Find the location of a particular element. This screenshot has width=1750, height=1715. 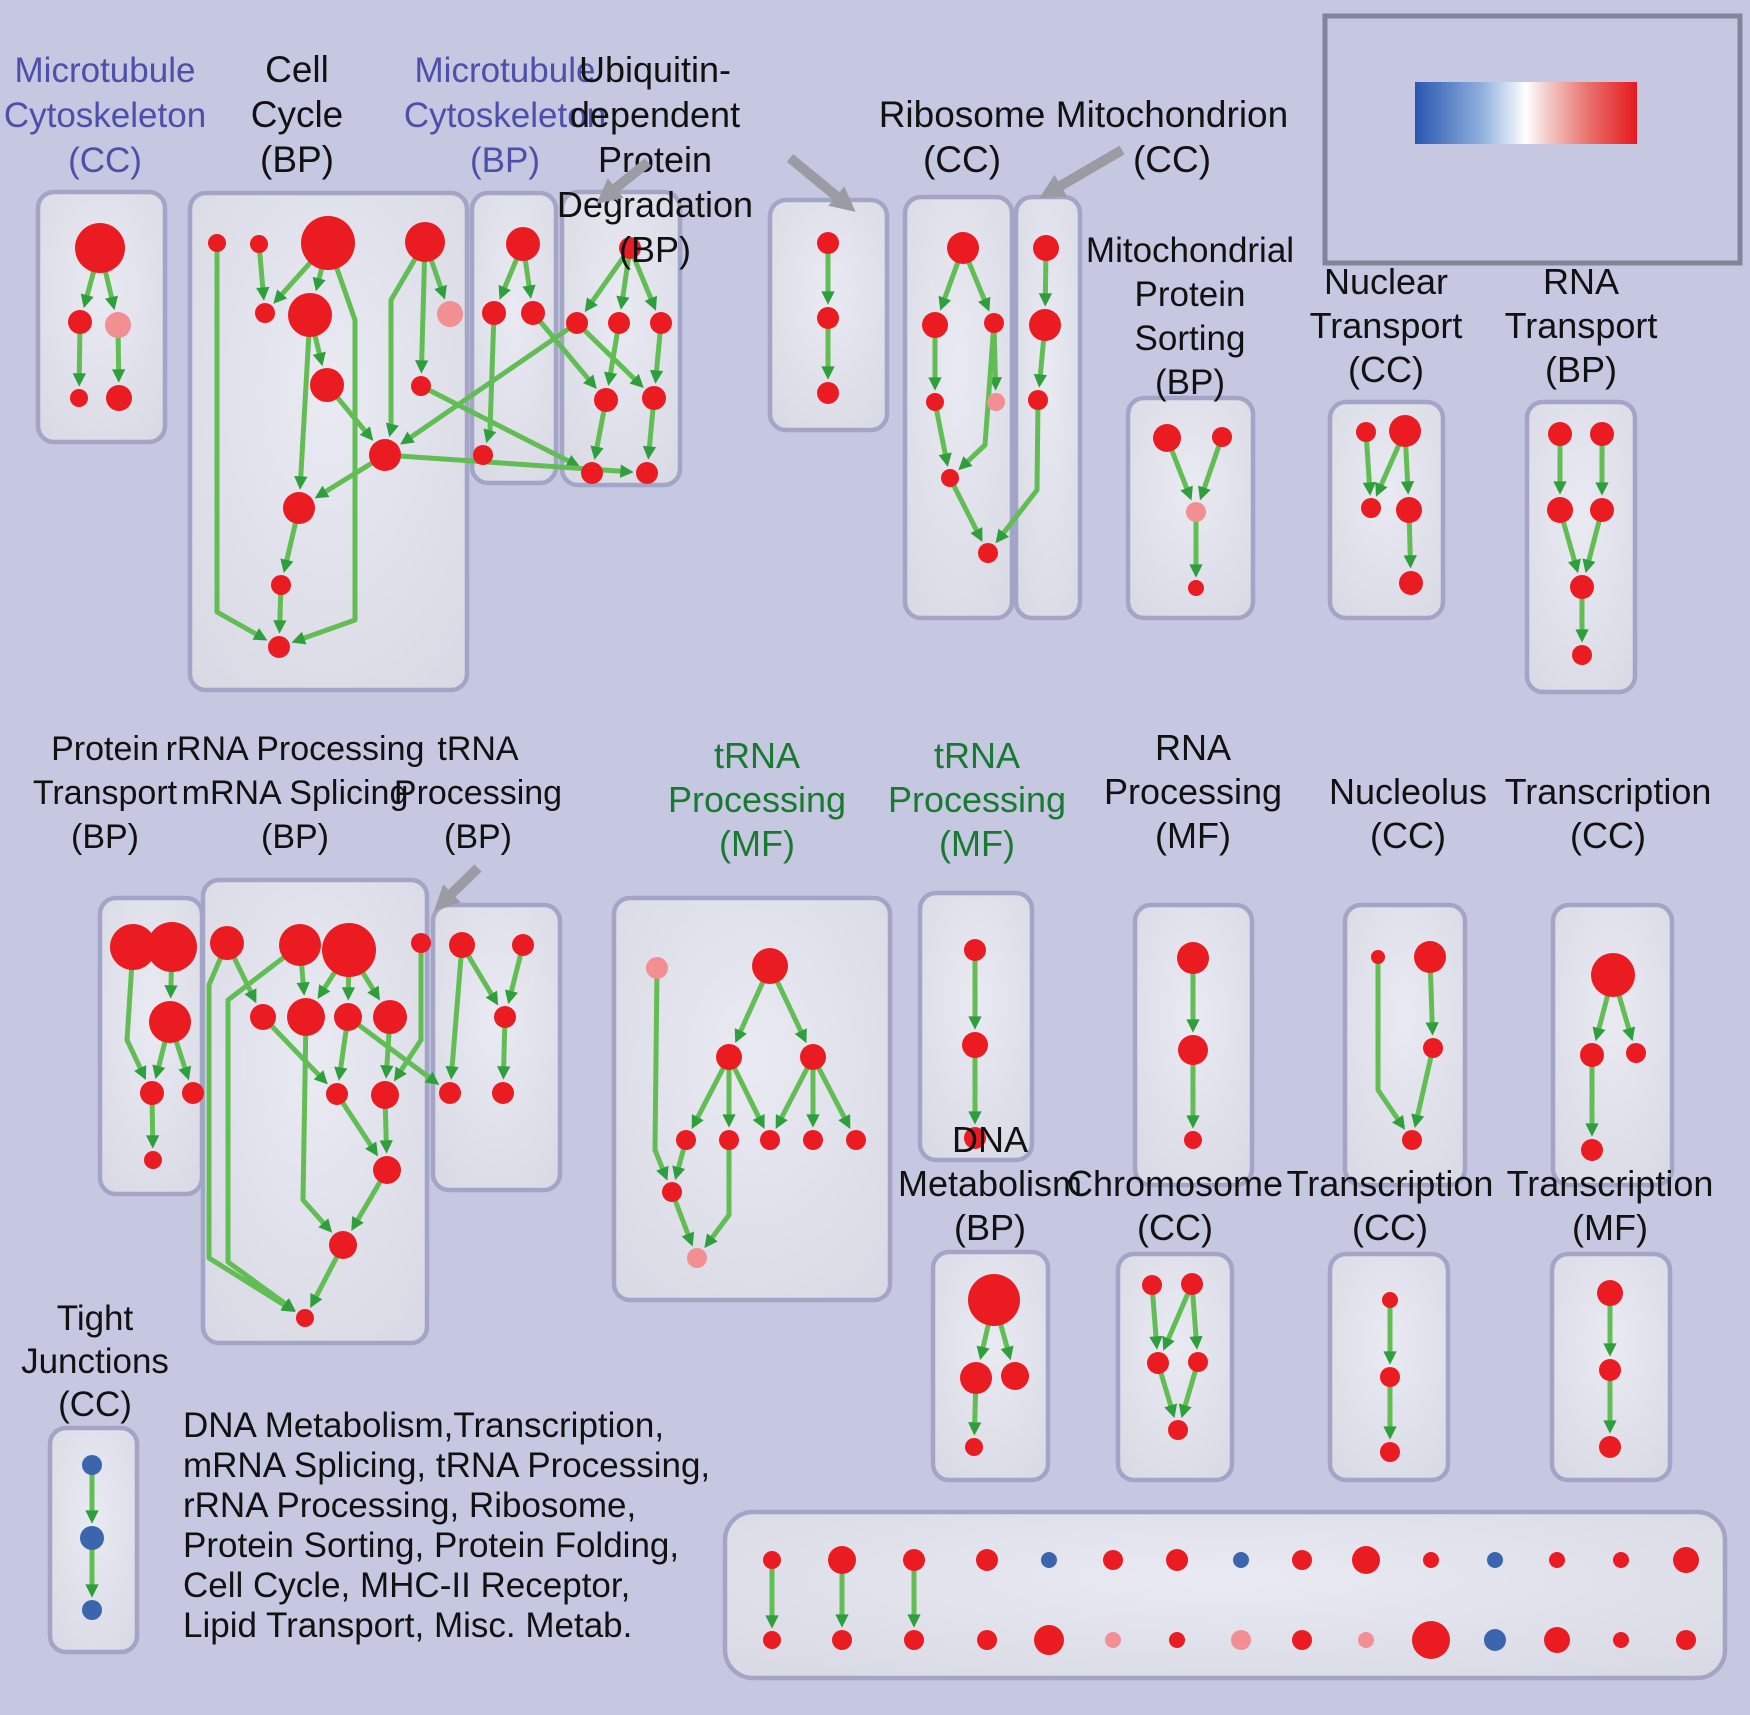

node-ribosome-mR is located at coordinates (994, 323).